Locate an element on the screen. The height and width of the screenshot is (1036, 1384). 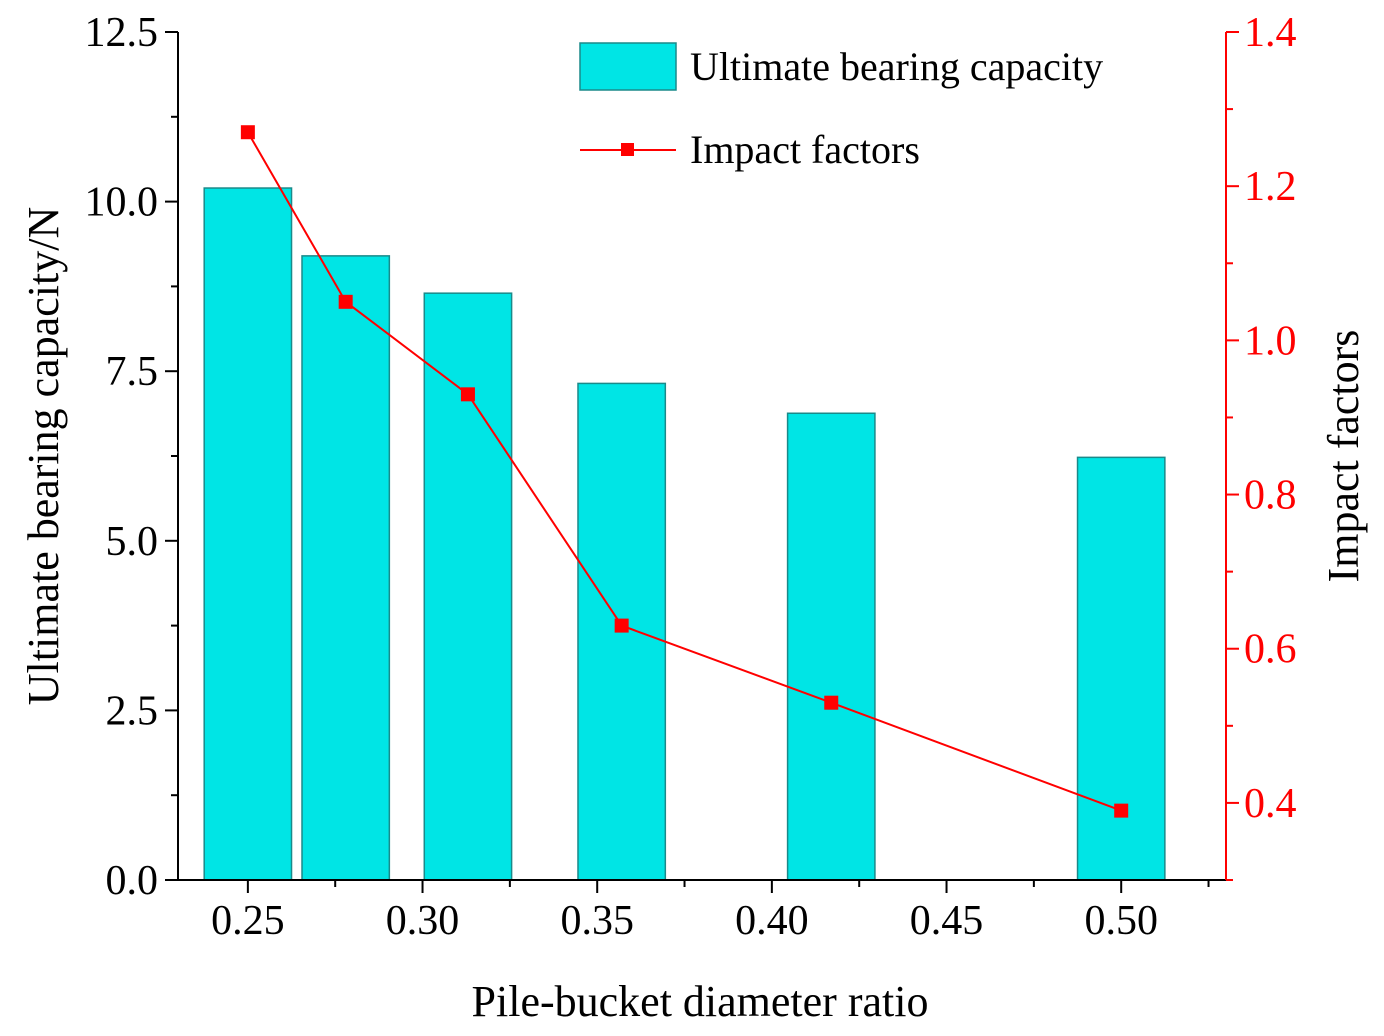
y-tick-label: 2.5 is located at coordinates (132, 711).